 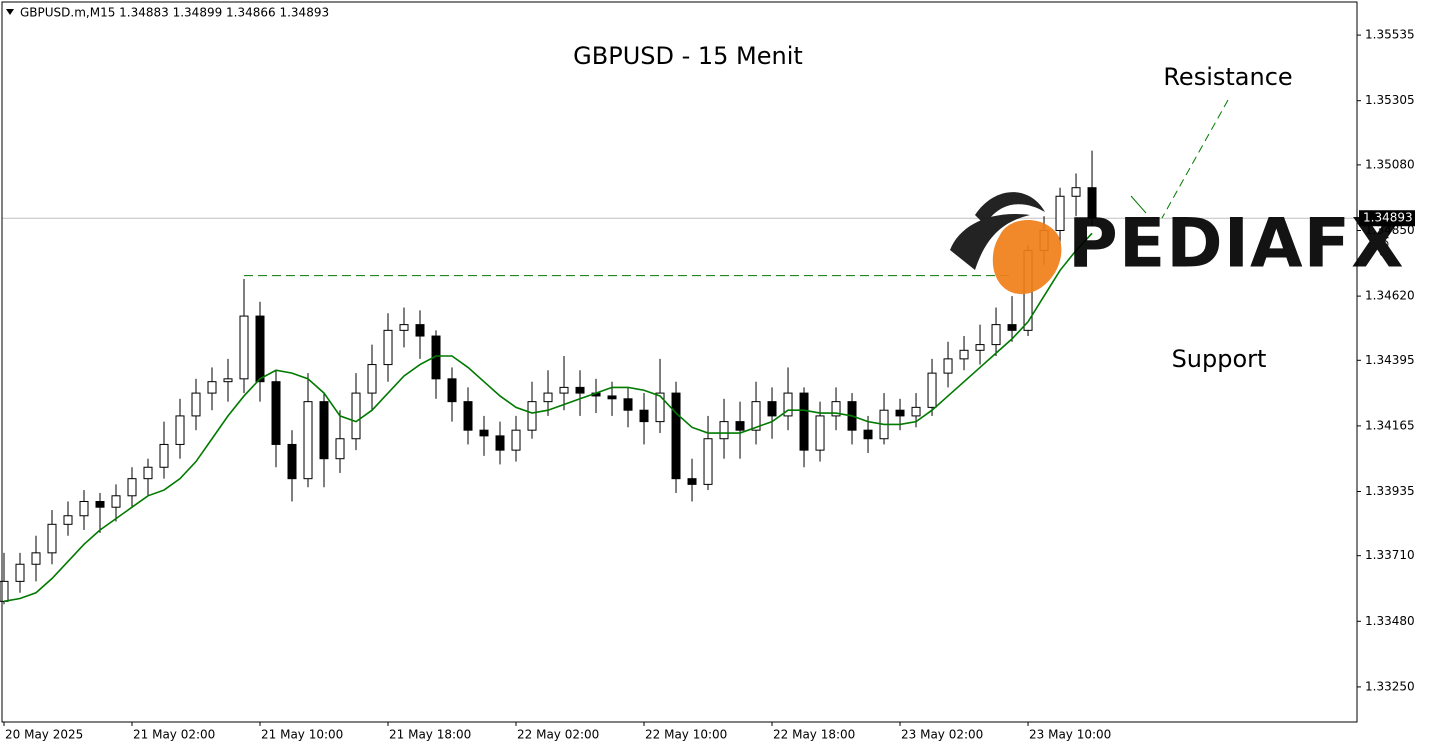 I want to click on x-tick-label: 20 May 2025, so click(x=44, y=735).